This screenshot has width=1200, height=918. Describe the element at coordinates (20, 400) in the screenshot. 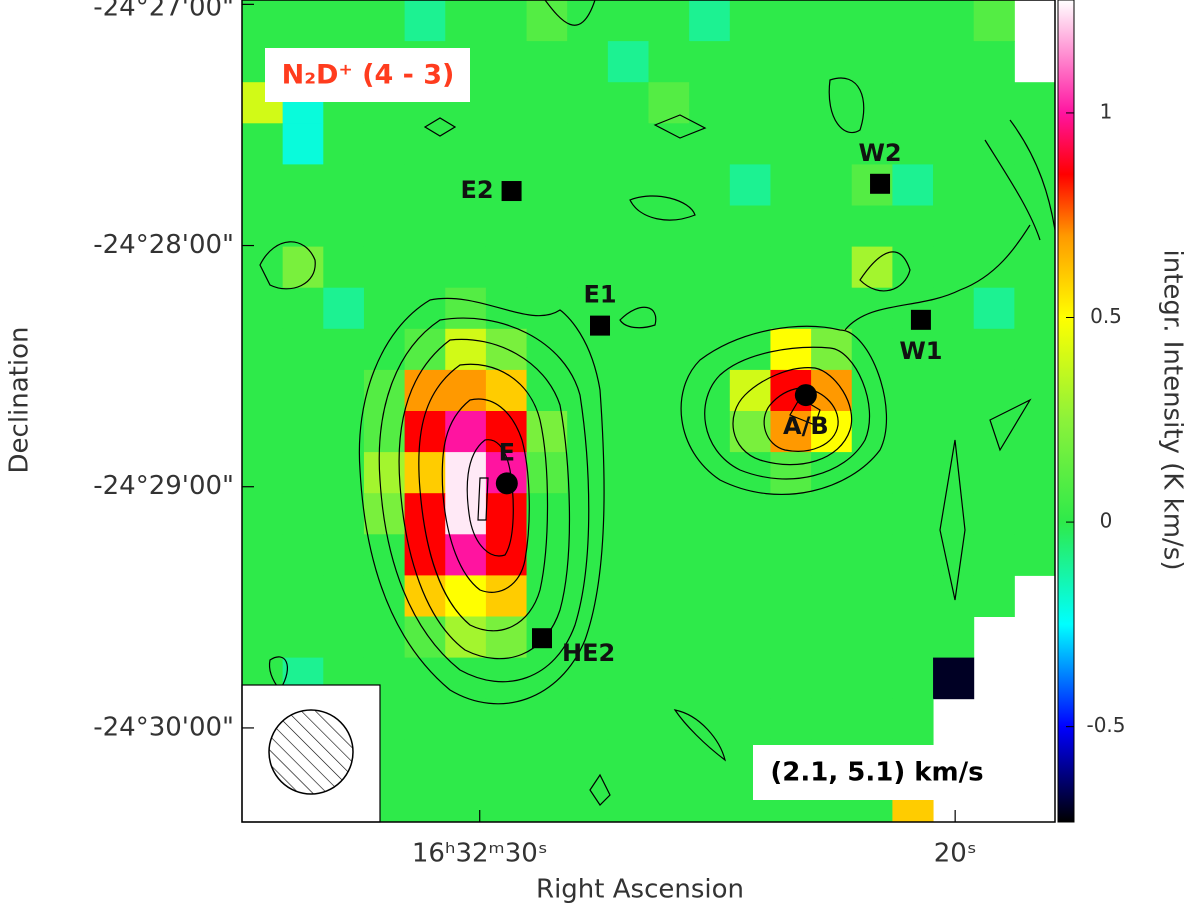

I see `y-axis-title: Declination` at that location.